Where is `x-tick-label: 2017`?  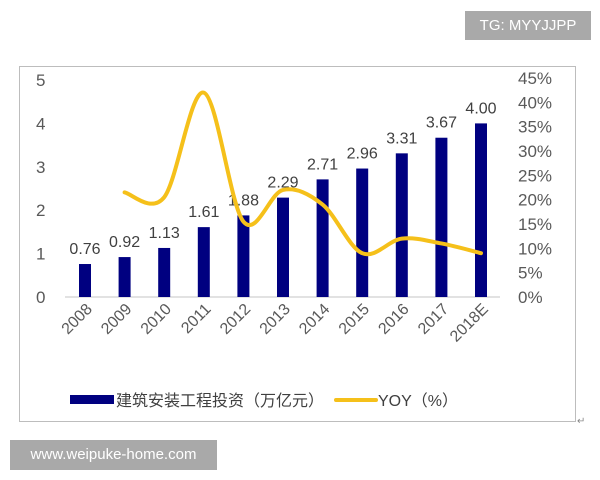 x-tick-label: 2017 is located at coordinates (433, 319).